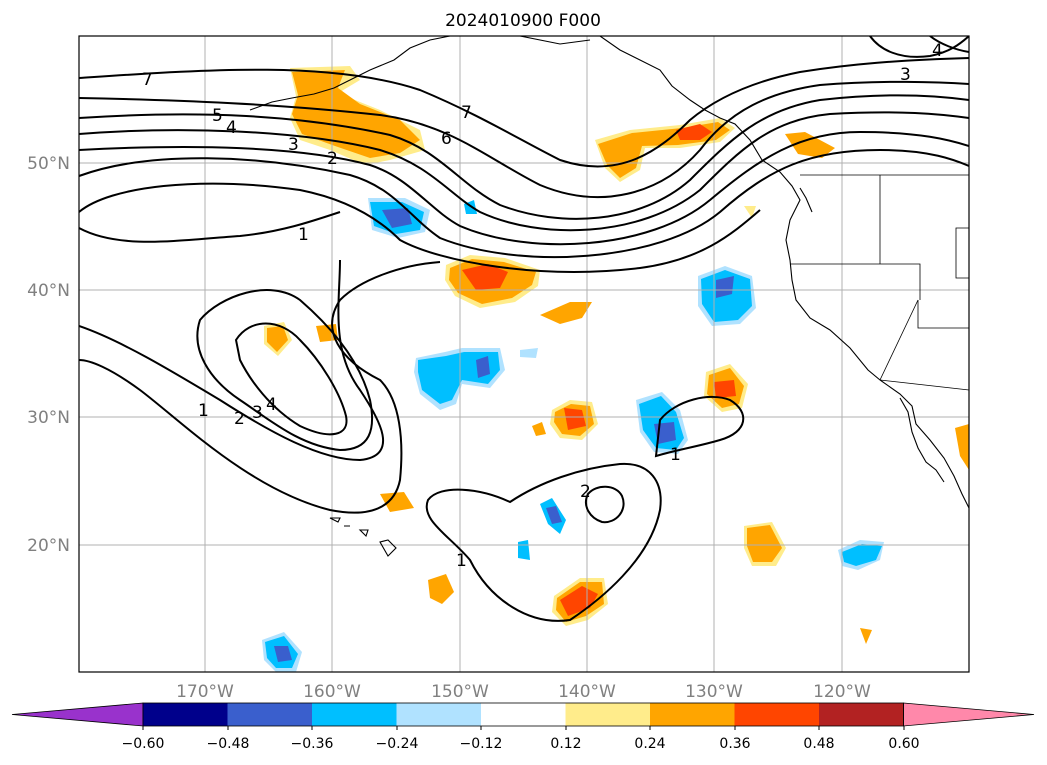  Describe the element at coordinates (529, 353) in the screenshot. I see `negative-anomaly-light` at that location.